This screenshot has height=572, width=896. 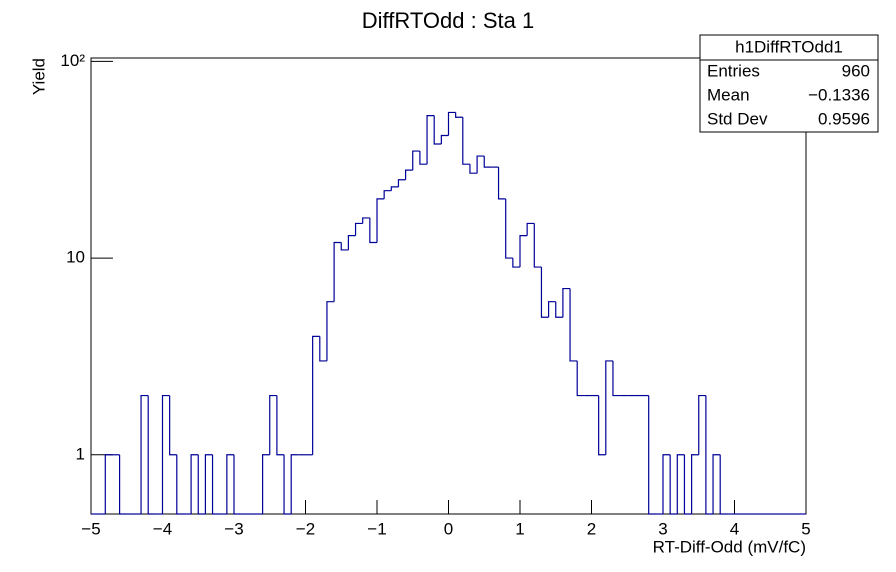 What do you see at coordinates (856, 70) in the screenshot?
I see `stats-value: 960` at bounding box center [856, 70].